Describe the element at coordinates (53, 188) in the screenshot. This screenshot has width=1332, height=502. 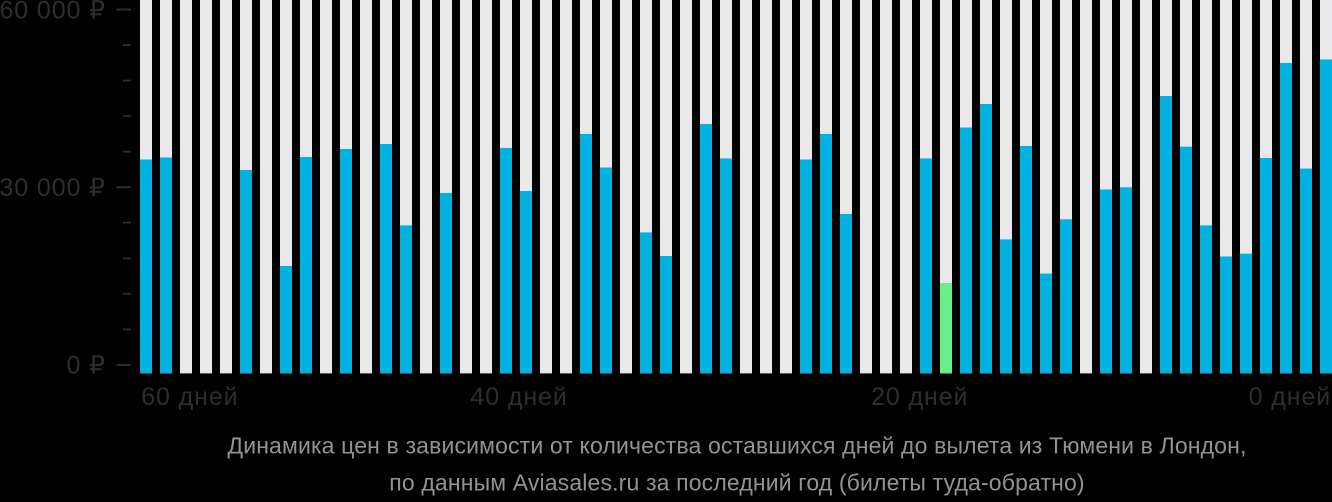
I see `svg-text: 30 000 ₽` at that location.